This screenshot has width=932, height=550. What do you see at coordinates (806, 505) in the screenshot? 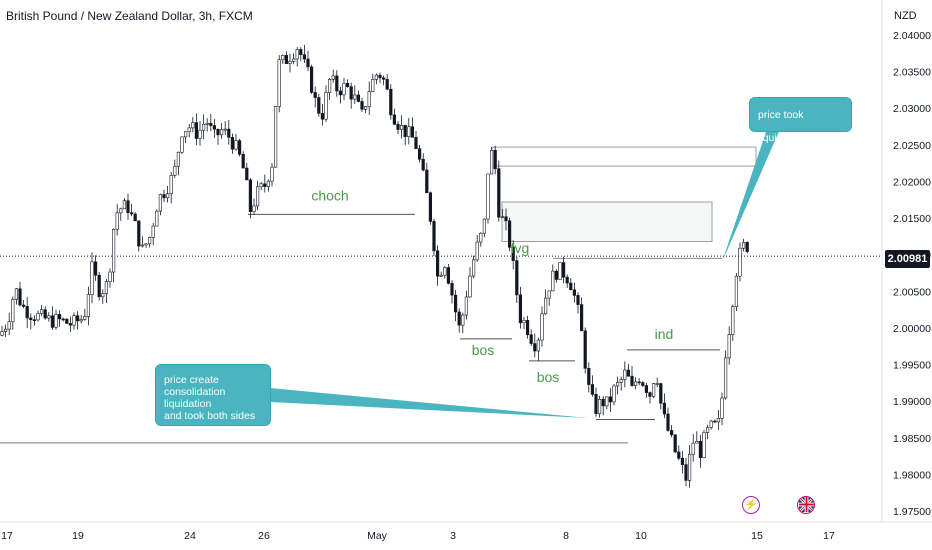
I see `uk-flag-icon` at bounding box center [806, 505].